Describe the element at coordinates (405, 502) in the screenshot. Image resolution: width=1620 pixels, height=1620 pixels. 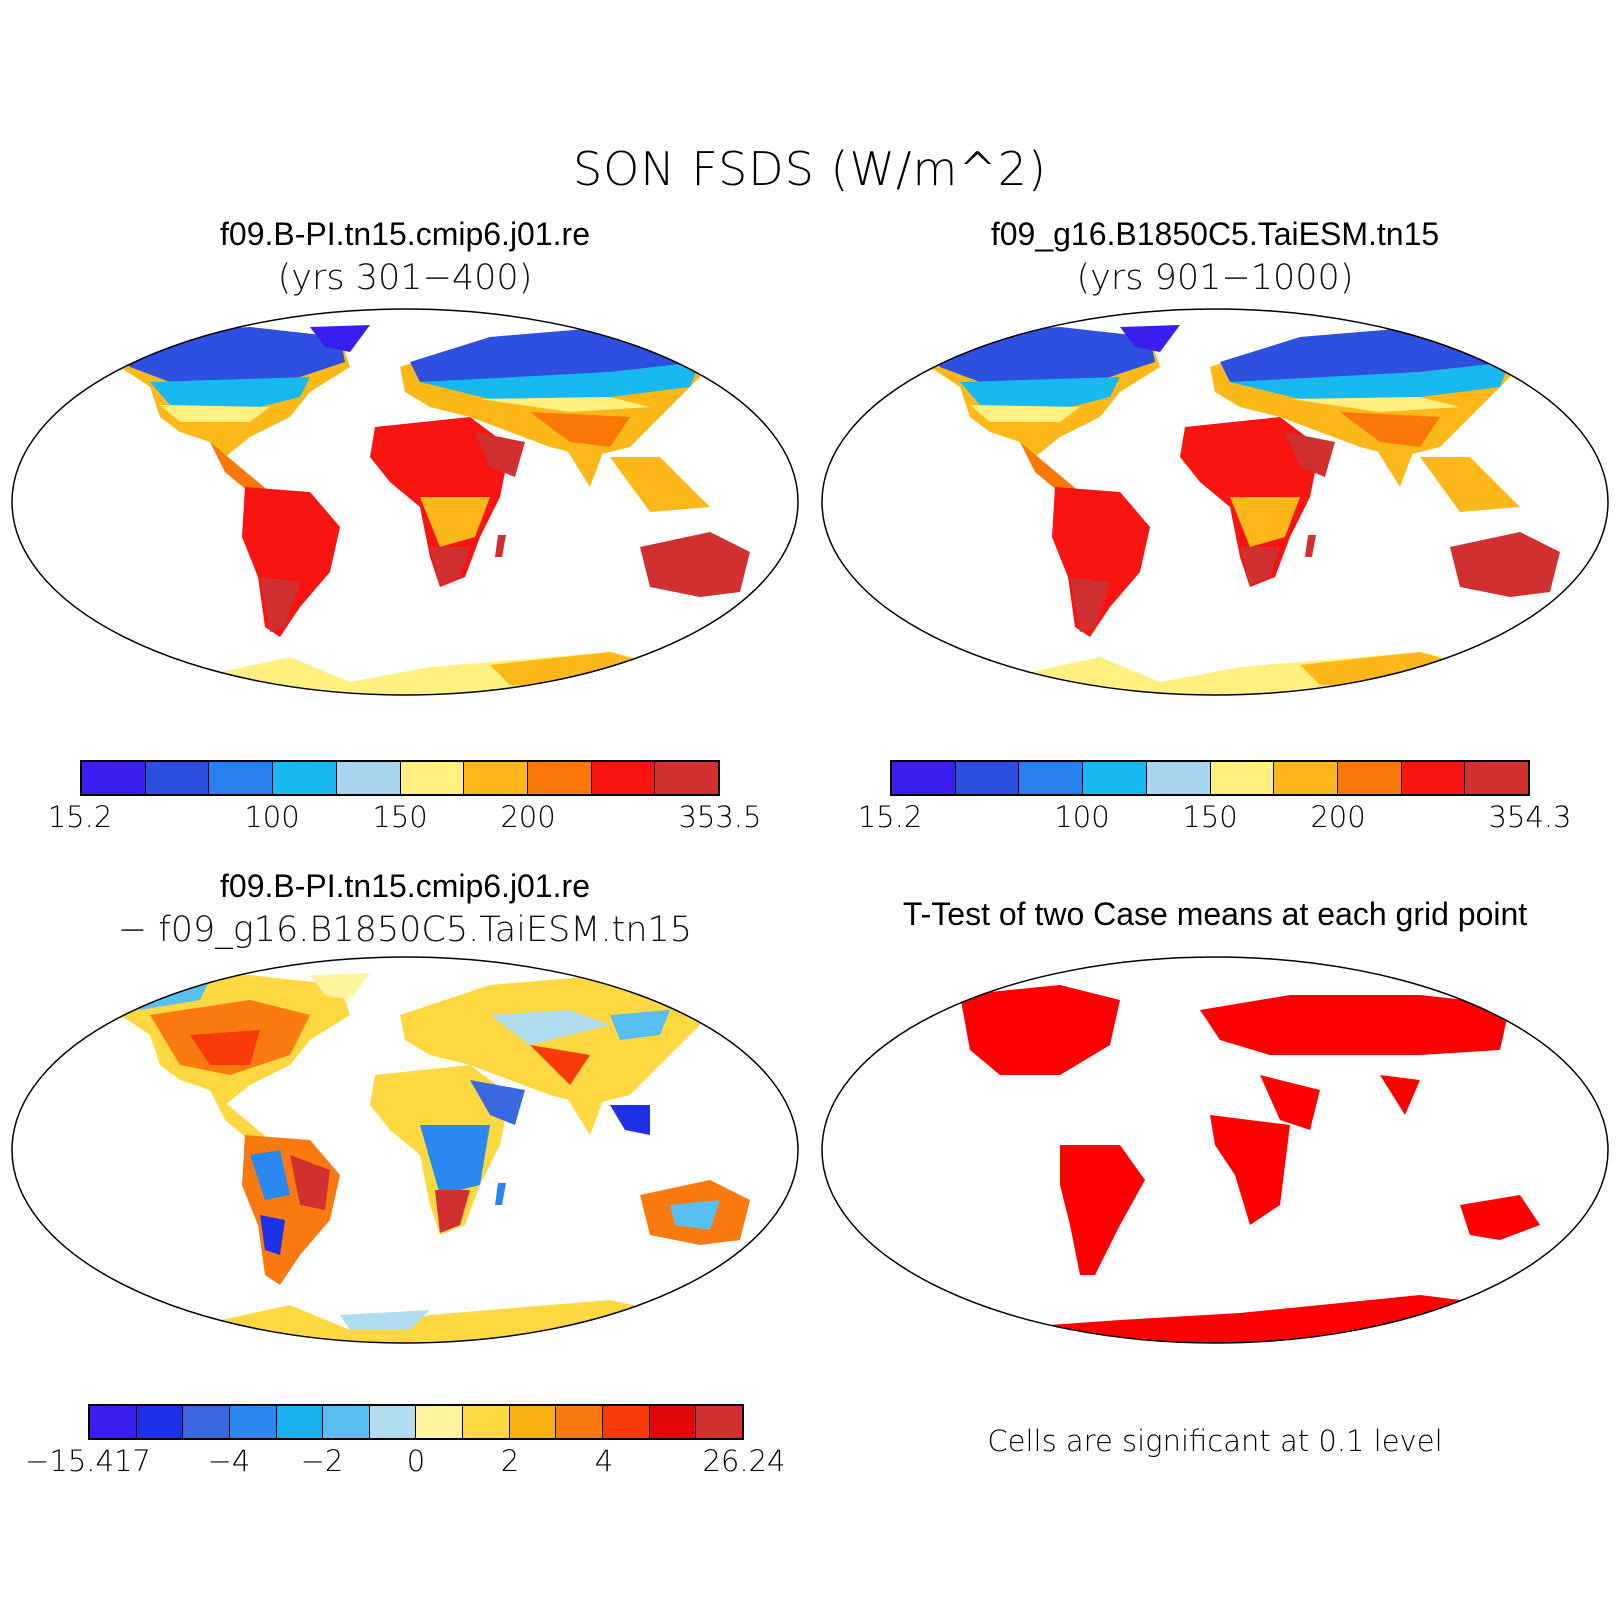
I see `map-top-left` at that location.